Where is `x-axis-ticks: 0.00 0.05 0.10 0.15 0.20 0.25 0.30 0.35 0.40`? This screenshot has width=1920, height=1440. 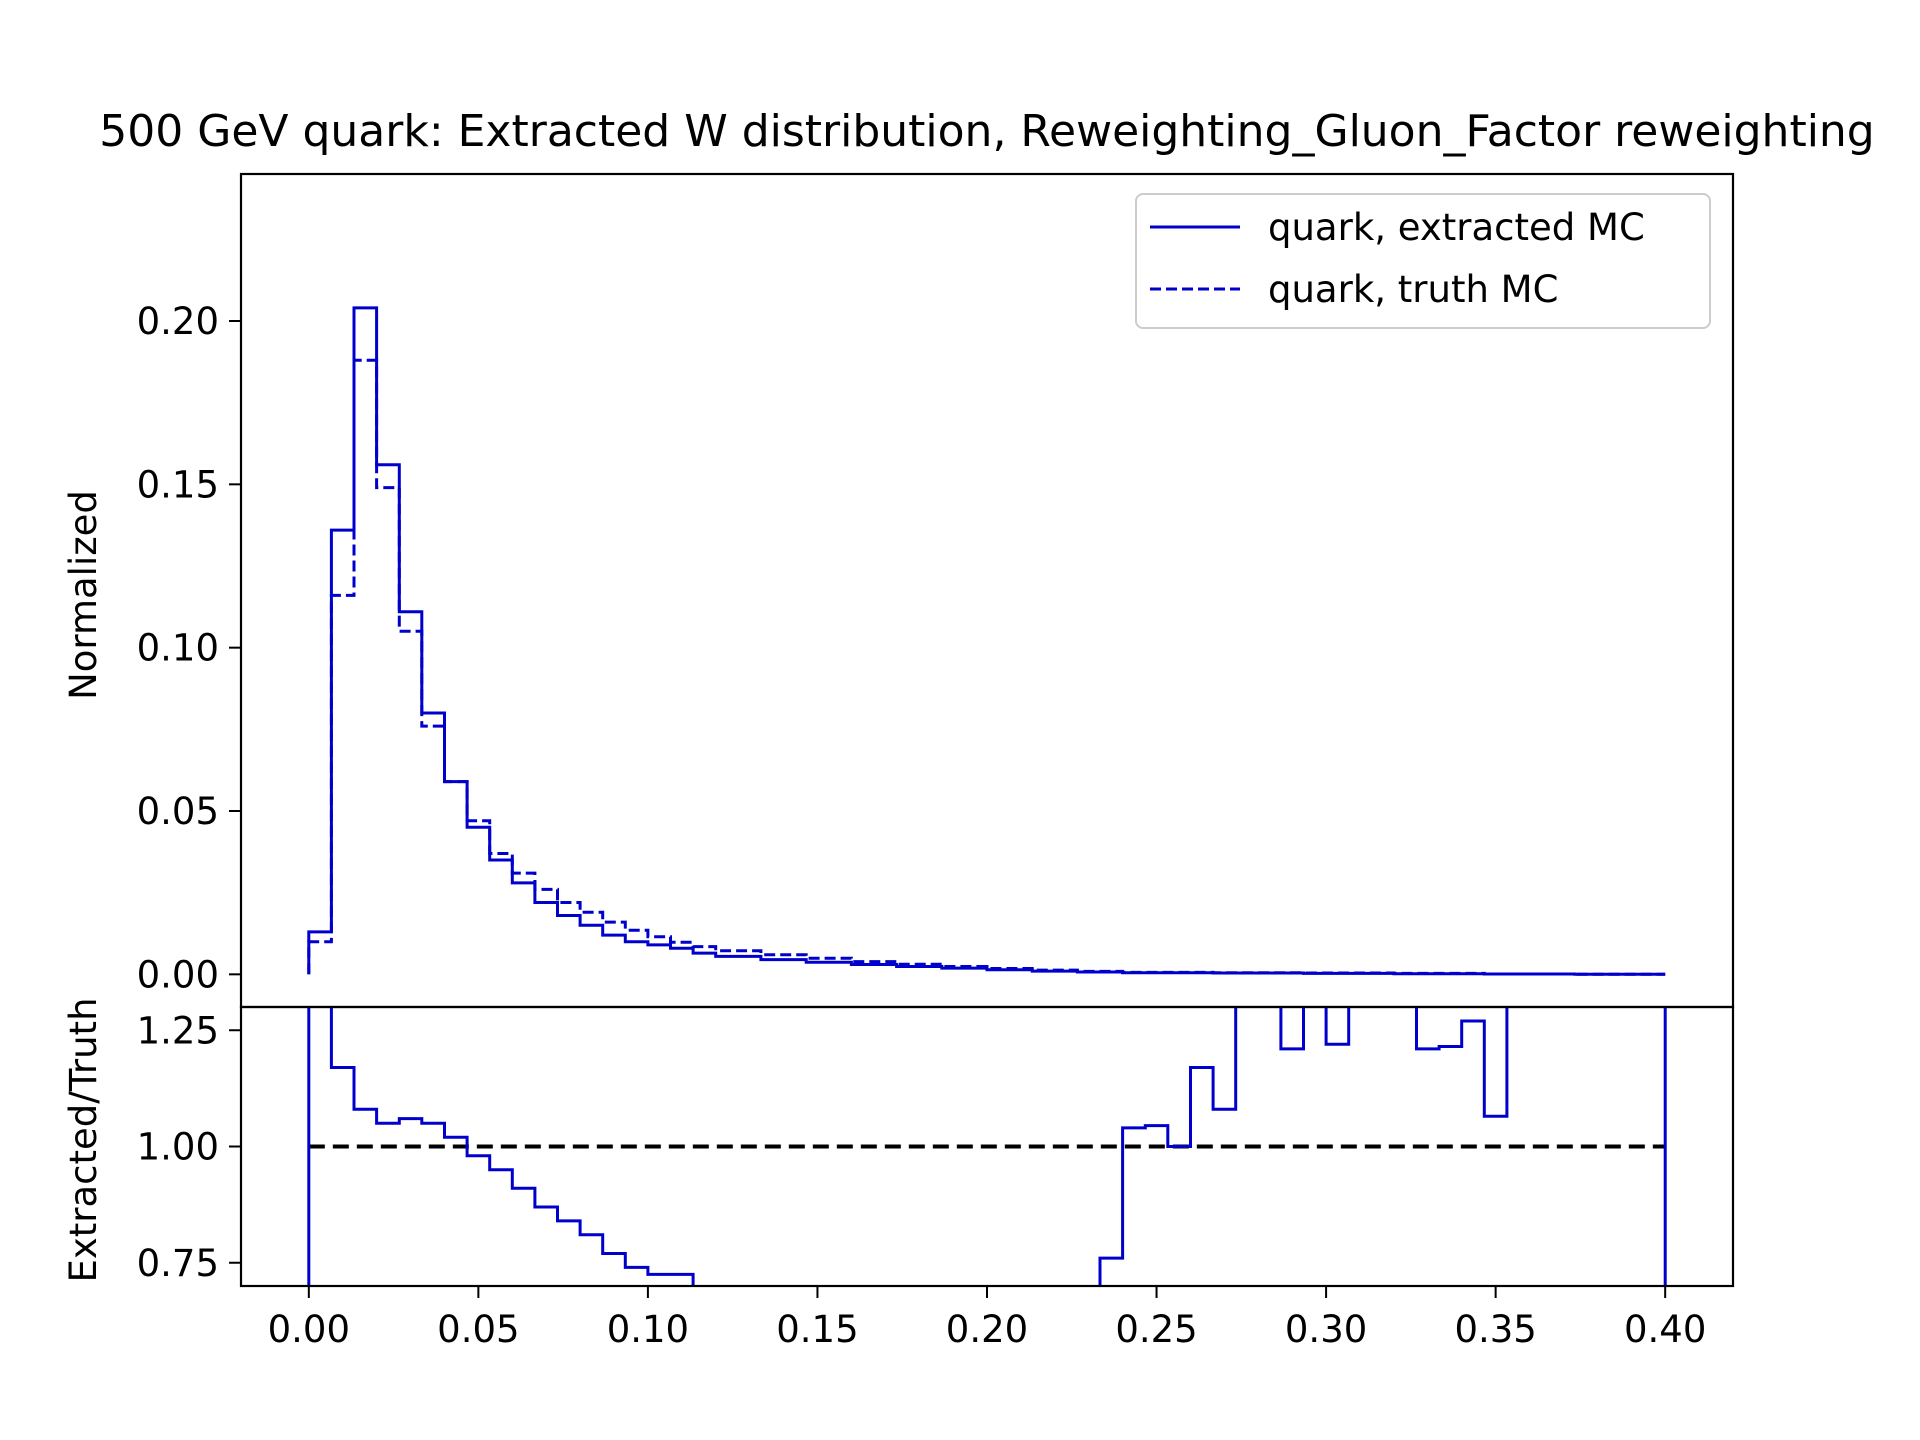
x-axis-ticks: 0.00 0.05 0.10 0.15 0.20 0.25 0.30 0.35 0.40 is located at coordinates (987, 1318).